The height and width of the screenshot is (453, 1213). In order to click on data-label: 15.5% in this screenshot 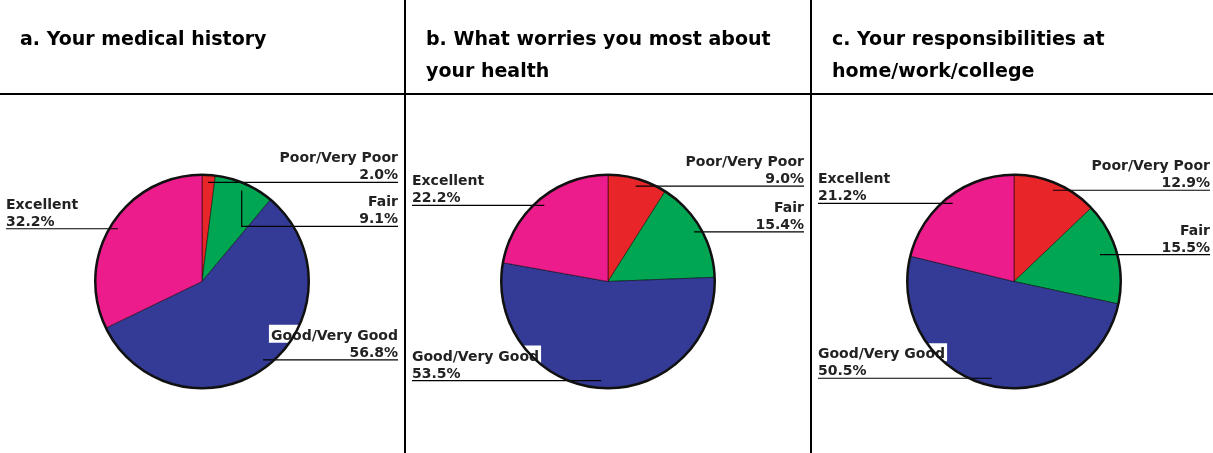, I will do `click(1185, 246)`.